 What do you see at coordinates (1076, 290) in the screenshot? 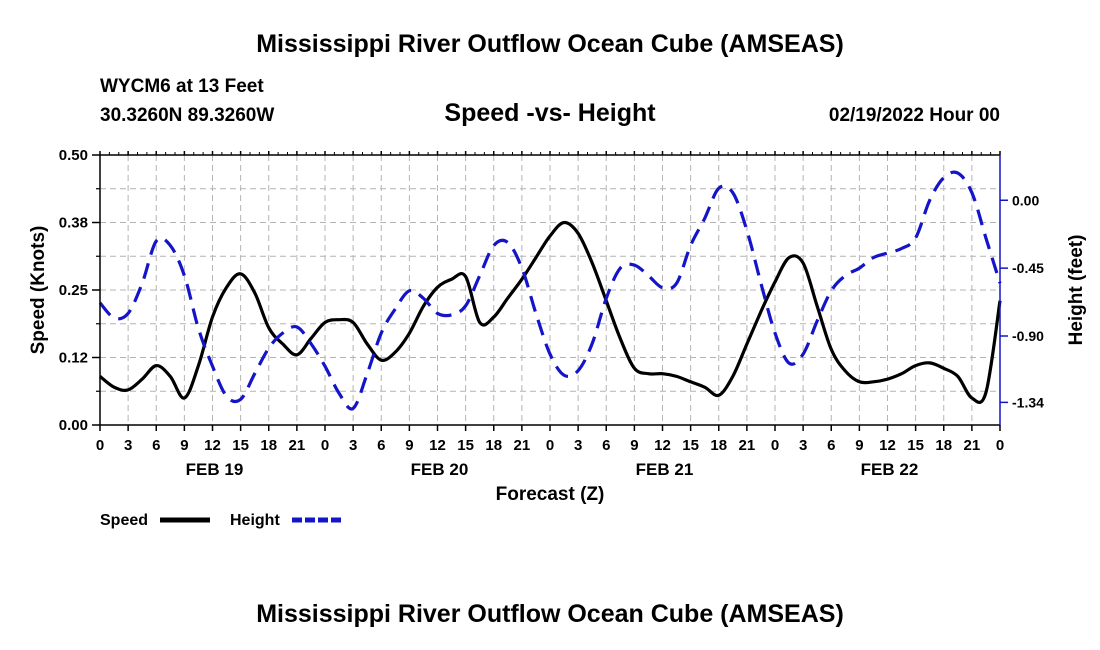
I see `y2-axis-title: Height (feet)` at bounding box center [1076, 290].